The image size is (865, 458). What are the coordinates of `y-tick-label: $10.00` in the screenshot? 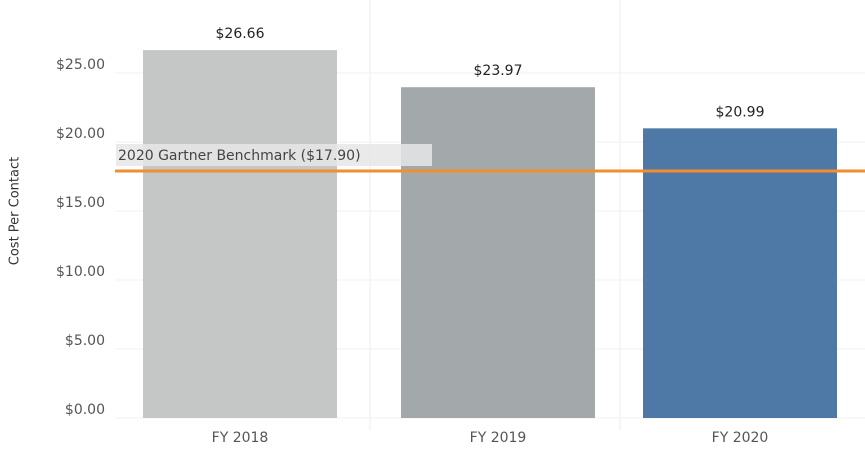 It's located at (80, 272).